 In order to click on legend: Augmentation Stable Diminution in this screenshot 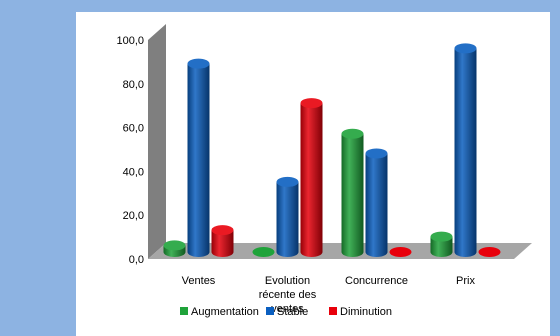, I will do `click(286, 312)`.